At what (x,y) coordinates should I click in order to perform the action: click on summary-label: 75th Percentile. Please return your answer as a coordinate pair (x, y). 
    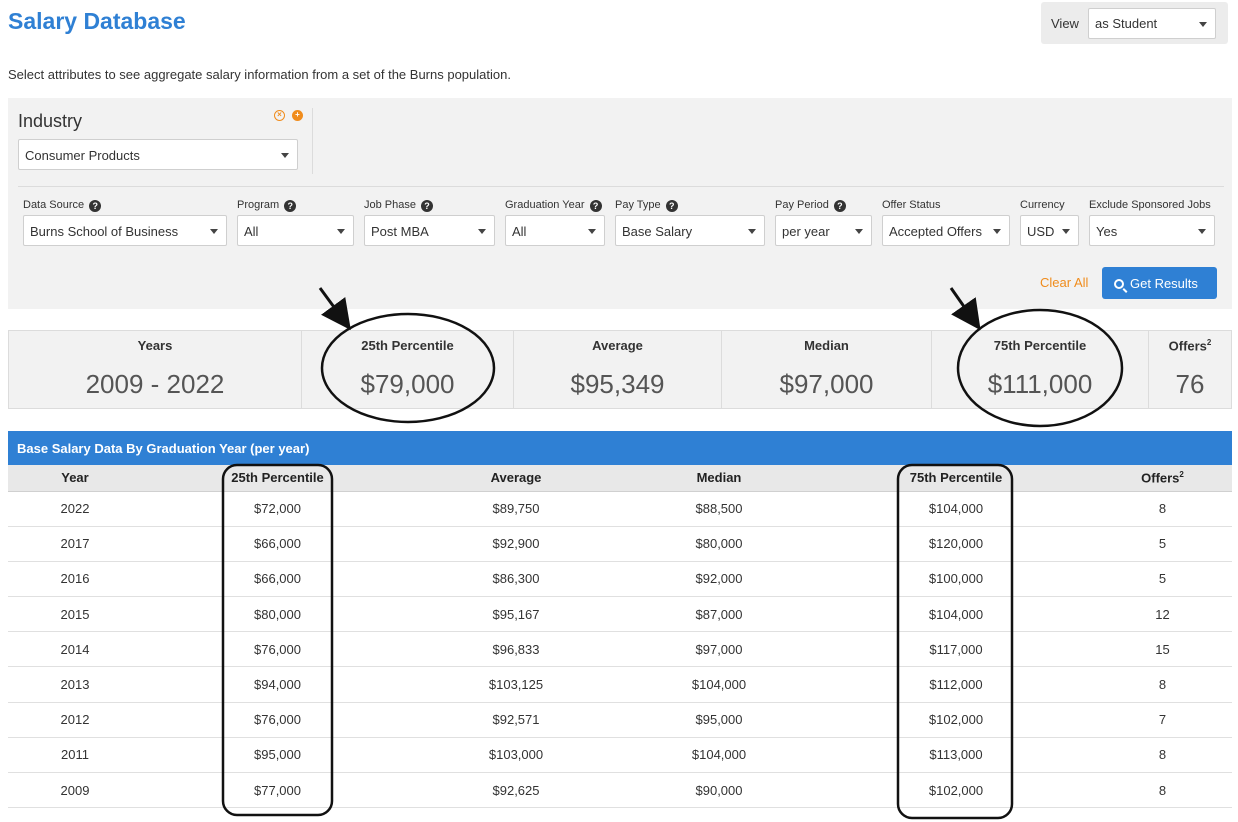
    Looking at the image, I should click on (1040, 345).